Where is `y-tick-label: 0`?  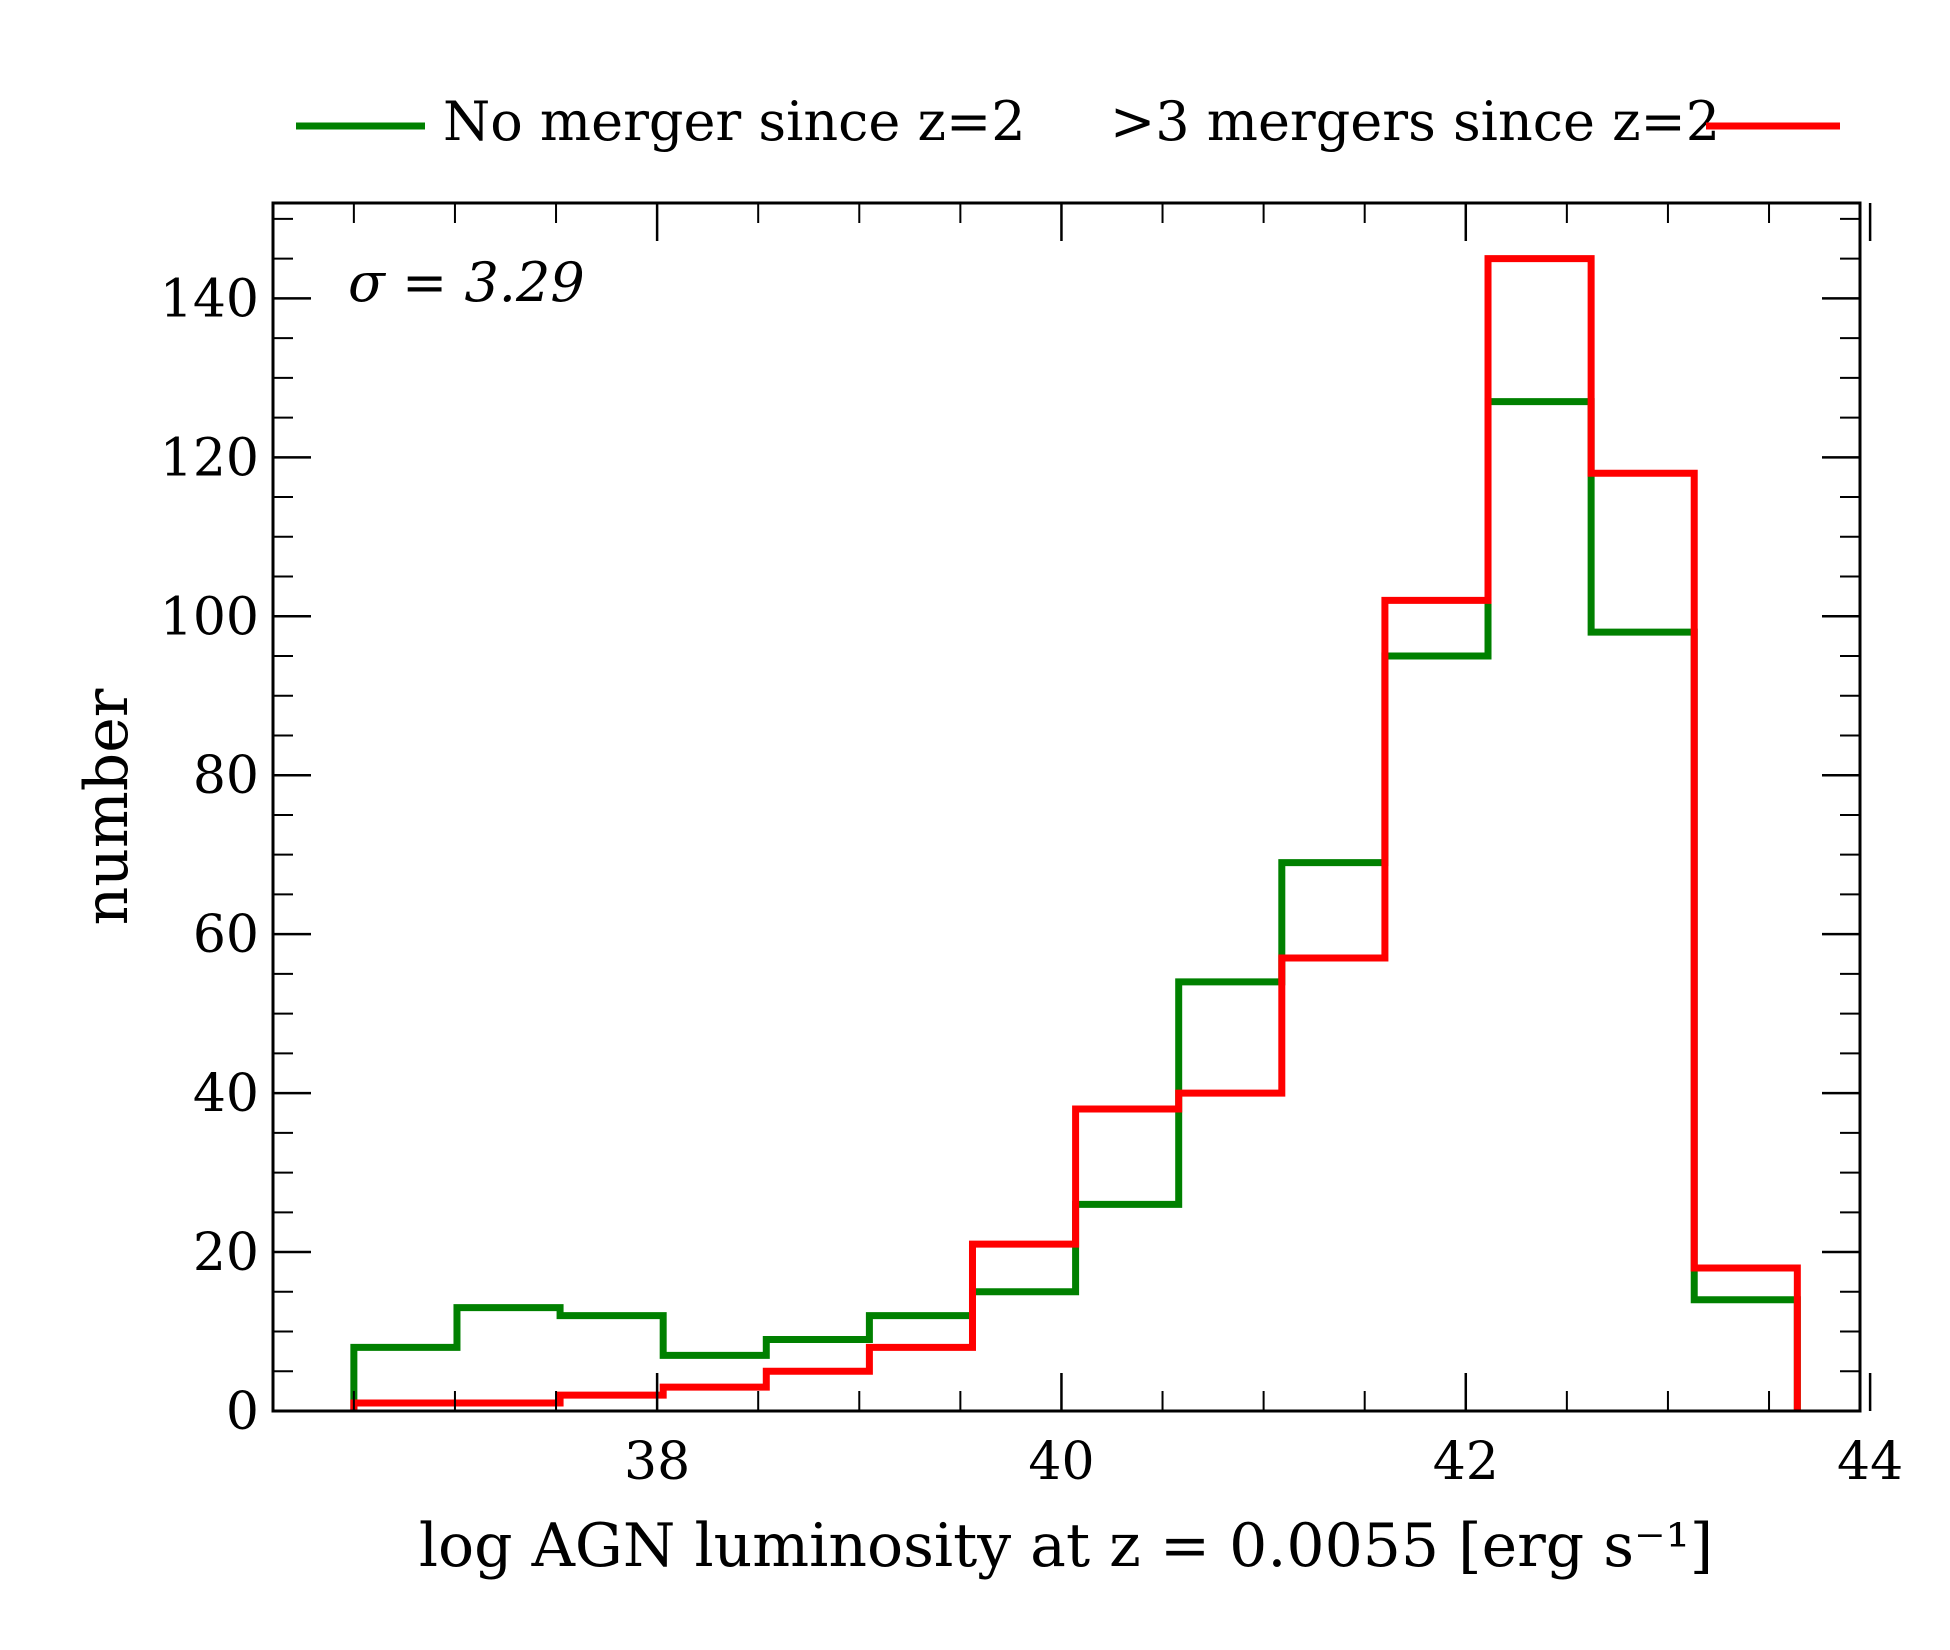
y-tick-label: 0 is located at coordinates (242, 1412).